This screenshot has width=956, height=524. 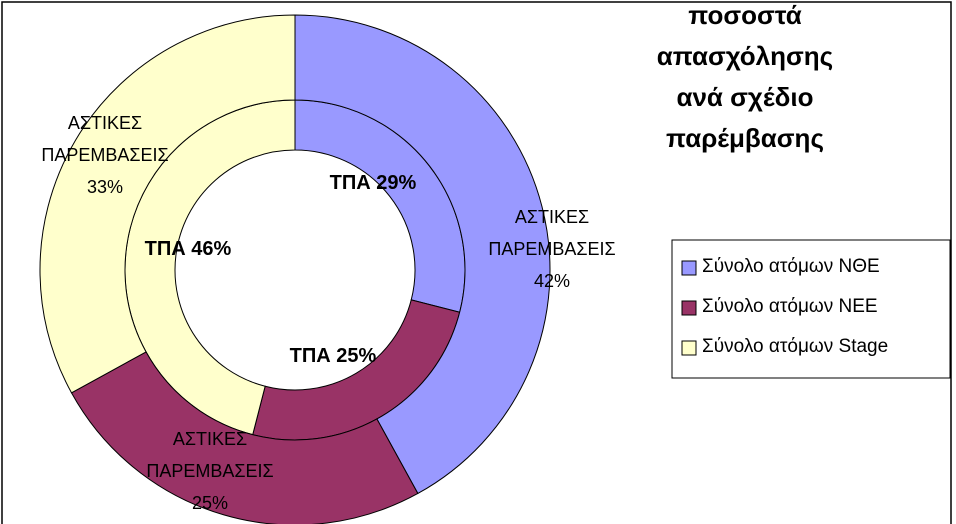 I want to click on data-label: ΑΣΤΙΚΕΣ ΠΑΡΕΜΒΑΣΕΙΣ 33%, so click(x=105, y=155).